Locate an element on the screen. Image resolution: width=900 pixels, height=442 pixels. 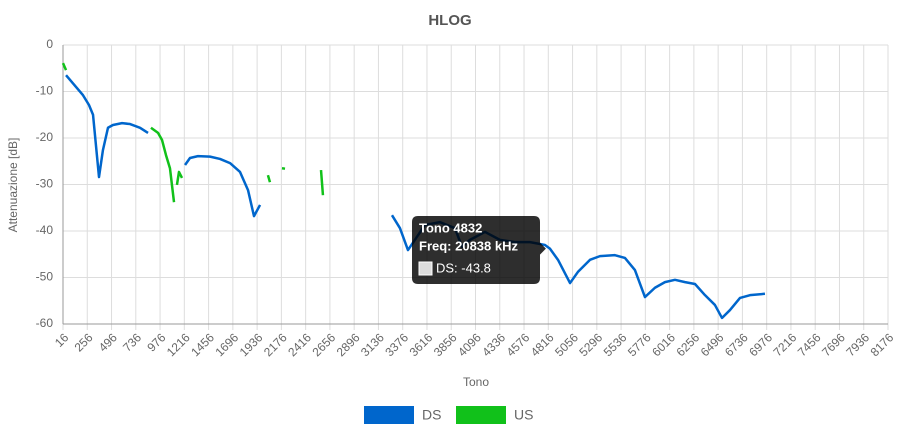
x-tick-label: 2896 is located at coordinates (348, 344).